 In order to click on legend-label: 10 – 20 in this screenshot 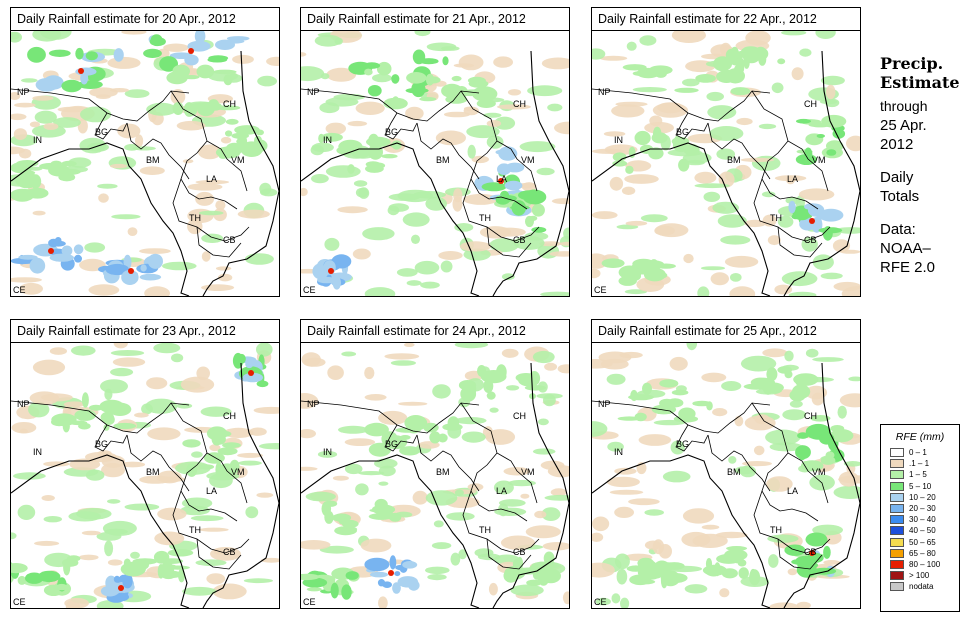, I will do `click(922, 497)`.